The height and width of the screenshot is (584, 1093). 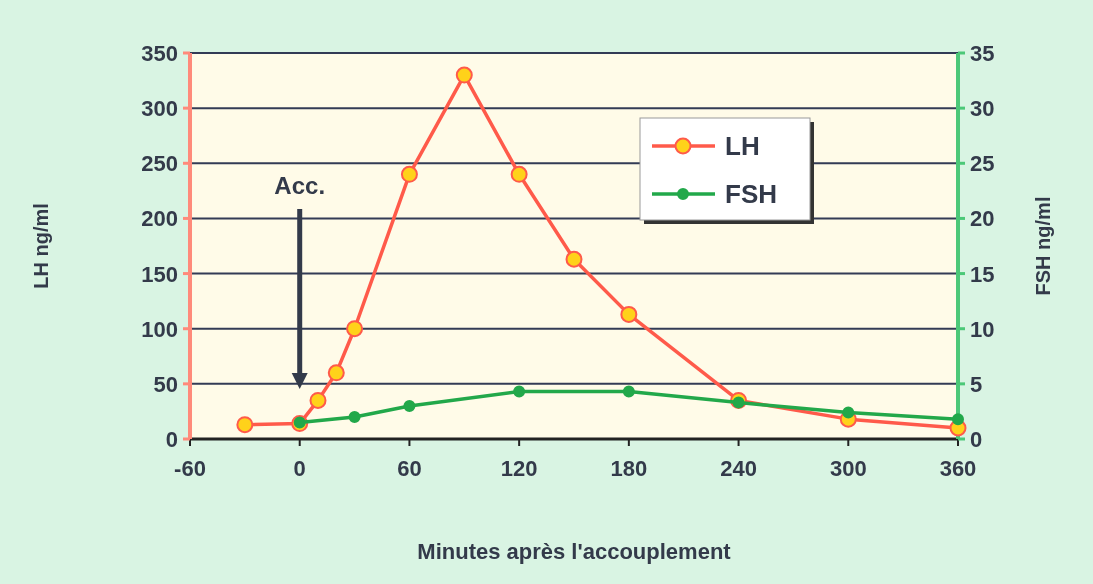 What do you see at coordinates (409, 468) in the screenshot?
I see `x-tick-label: 60` at bounding box center [409, 468].